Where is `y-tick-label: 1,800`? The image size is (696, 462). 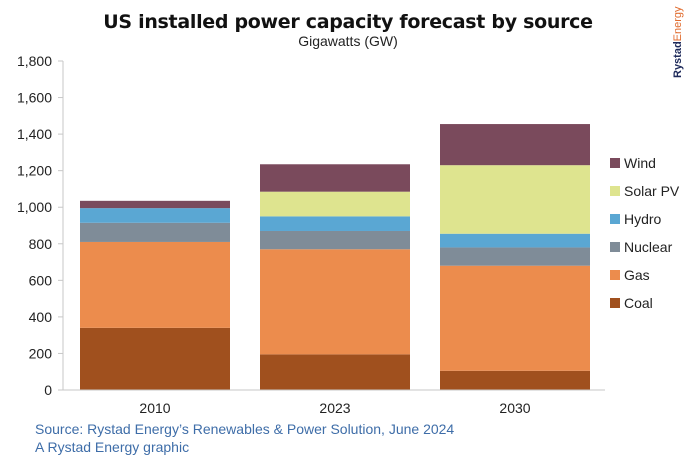 y-tick-label: 1,800 is located at coordinates (34, 61).